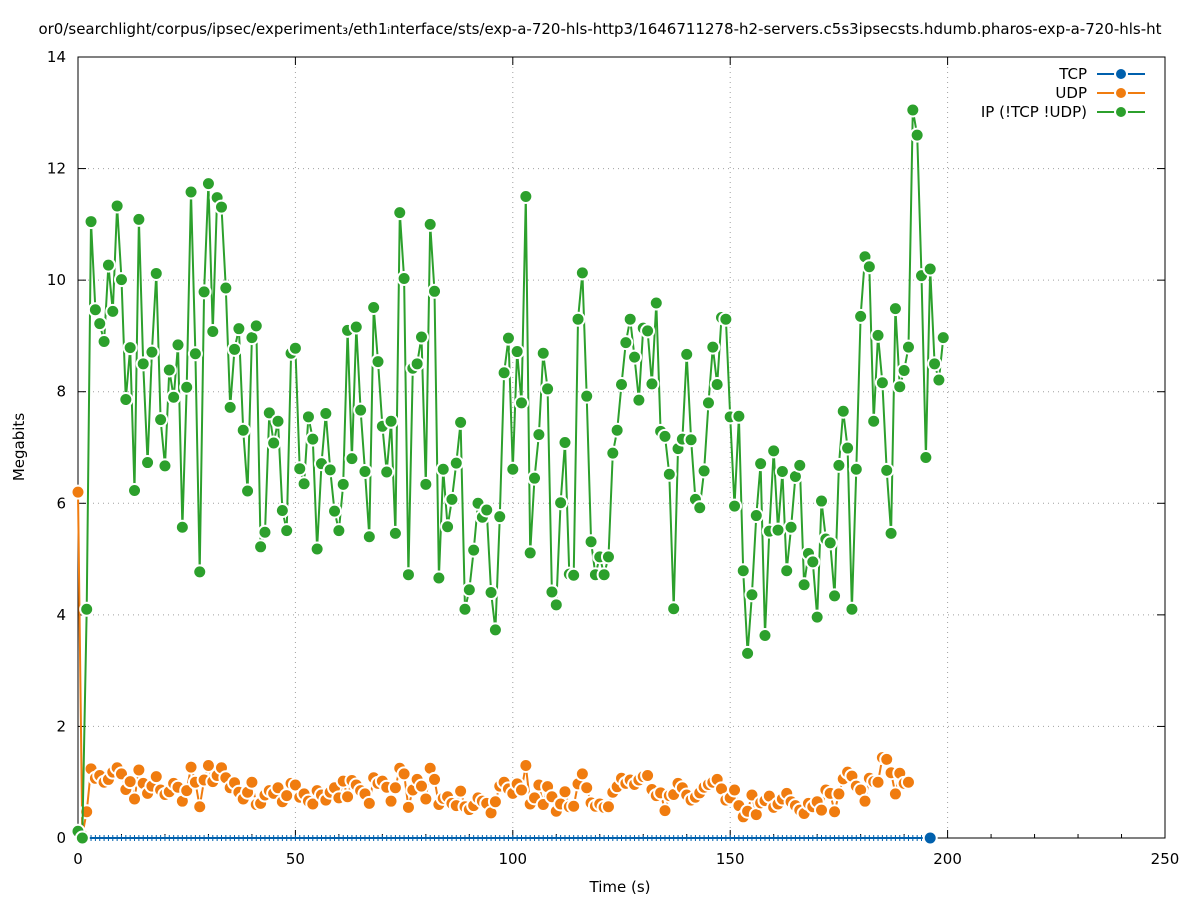 This screenshot has height=900, width=1197. What do you see at coordinates (56, 280) in the screenshot?
I see `y-tick-label: 10` at bounding box center [56, 280].